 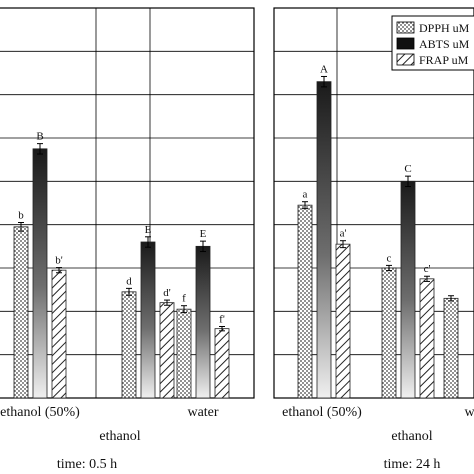 What do you see at coordinates (407, 169) in the screenshot?
I see `significance-letter: C` at bounding box center [407, 169].